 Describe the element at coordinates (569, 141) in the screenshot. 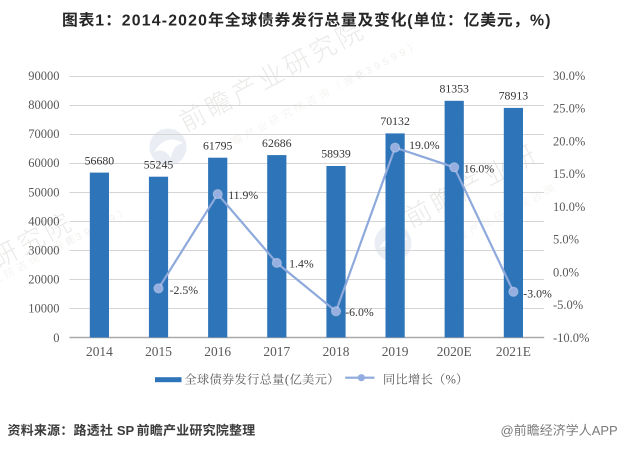

I see `svg-text: 20.0%` at that location.